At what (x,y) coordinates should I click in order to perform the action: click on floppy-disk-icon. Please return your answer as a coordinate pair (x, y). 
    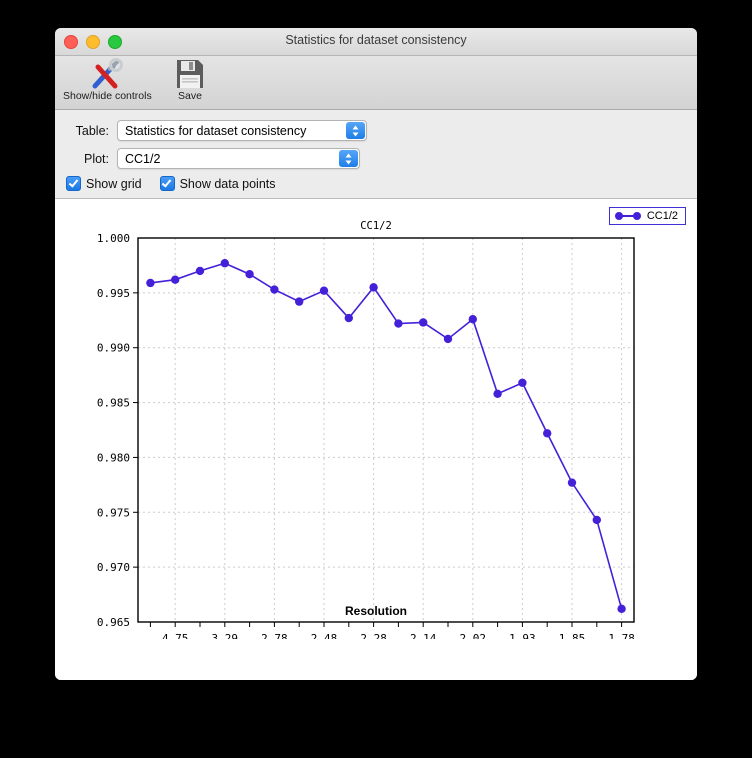
    Looking at the image, I should click on (190, 74).